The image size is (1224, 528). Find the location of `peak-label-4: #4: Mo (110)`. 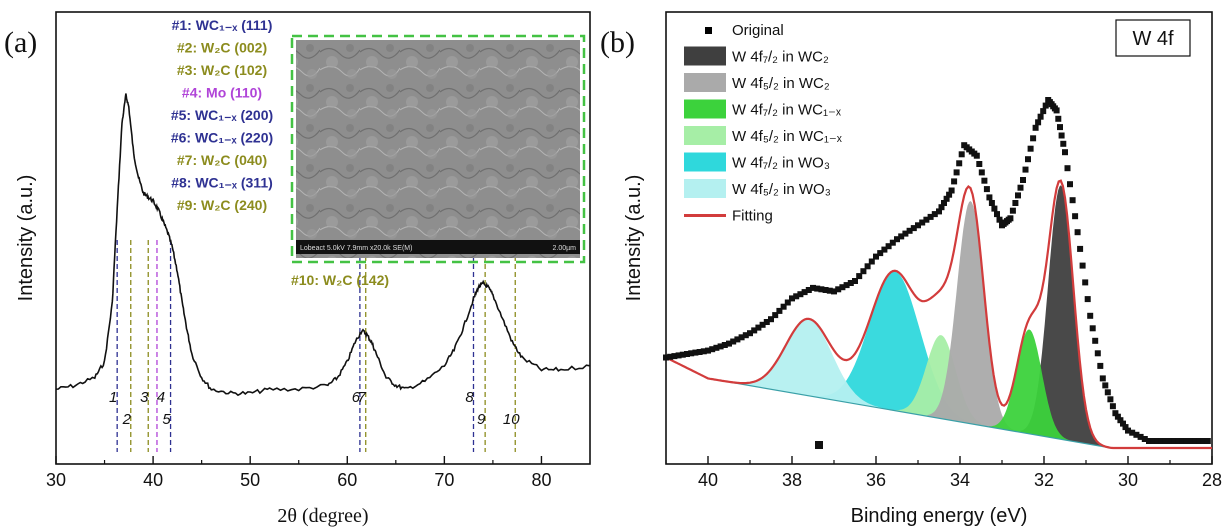

peak-label-4: #4: Mo (110) is located at coordinates (222, 93).